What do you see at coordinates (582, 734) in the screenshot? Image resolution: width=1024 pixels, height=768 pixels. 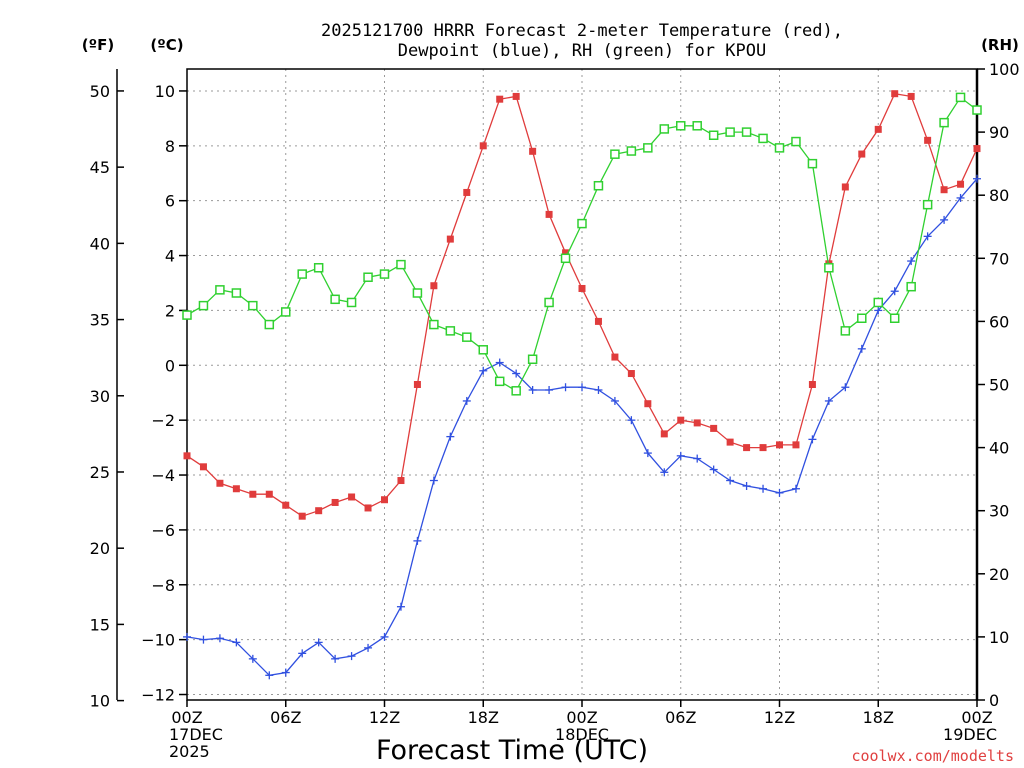 I see `time-tick-label: 18DEC` at bounding box center [582, 734].